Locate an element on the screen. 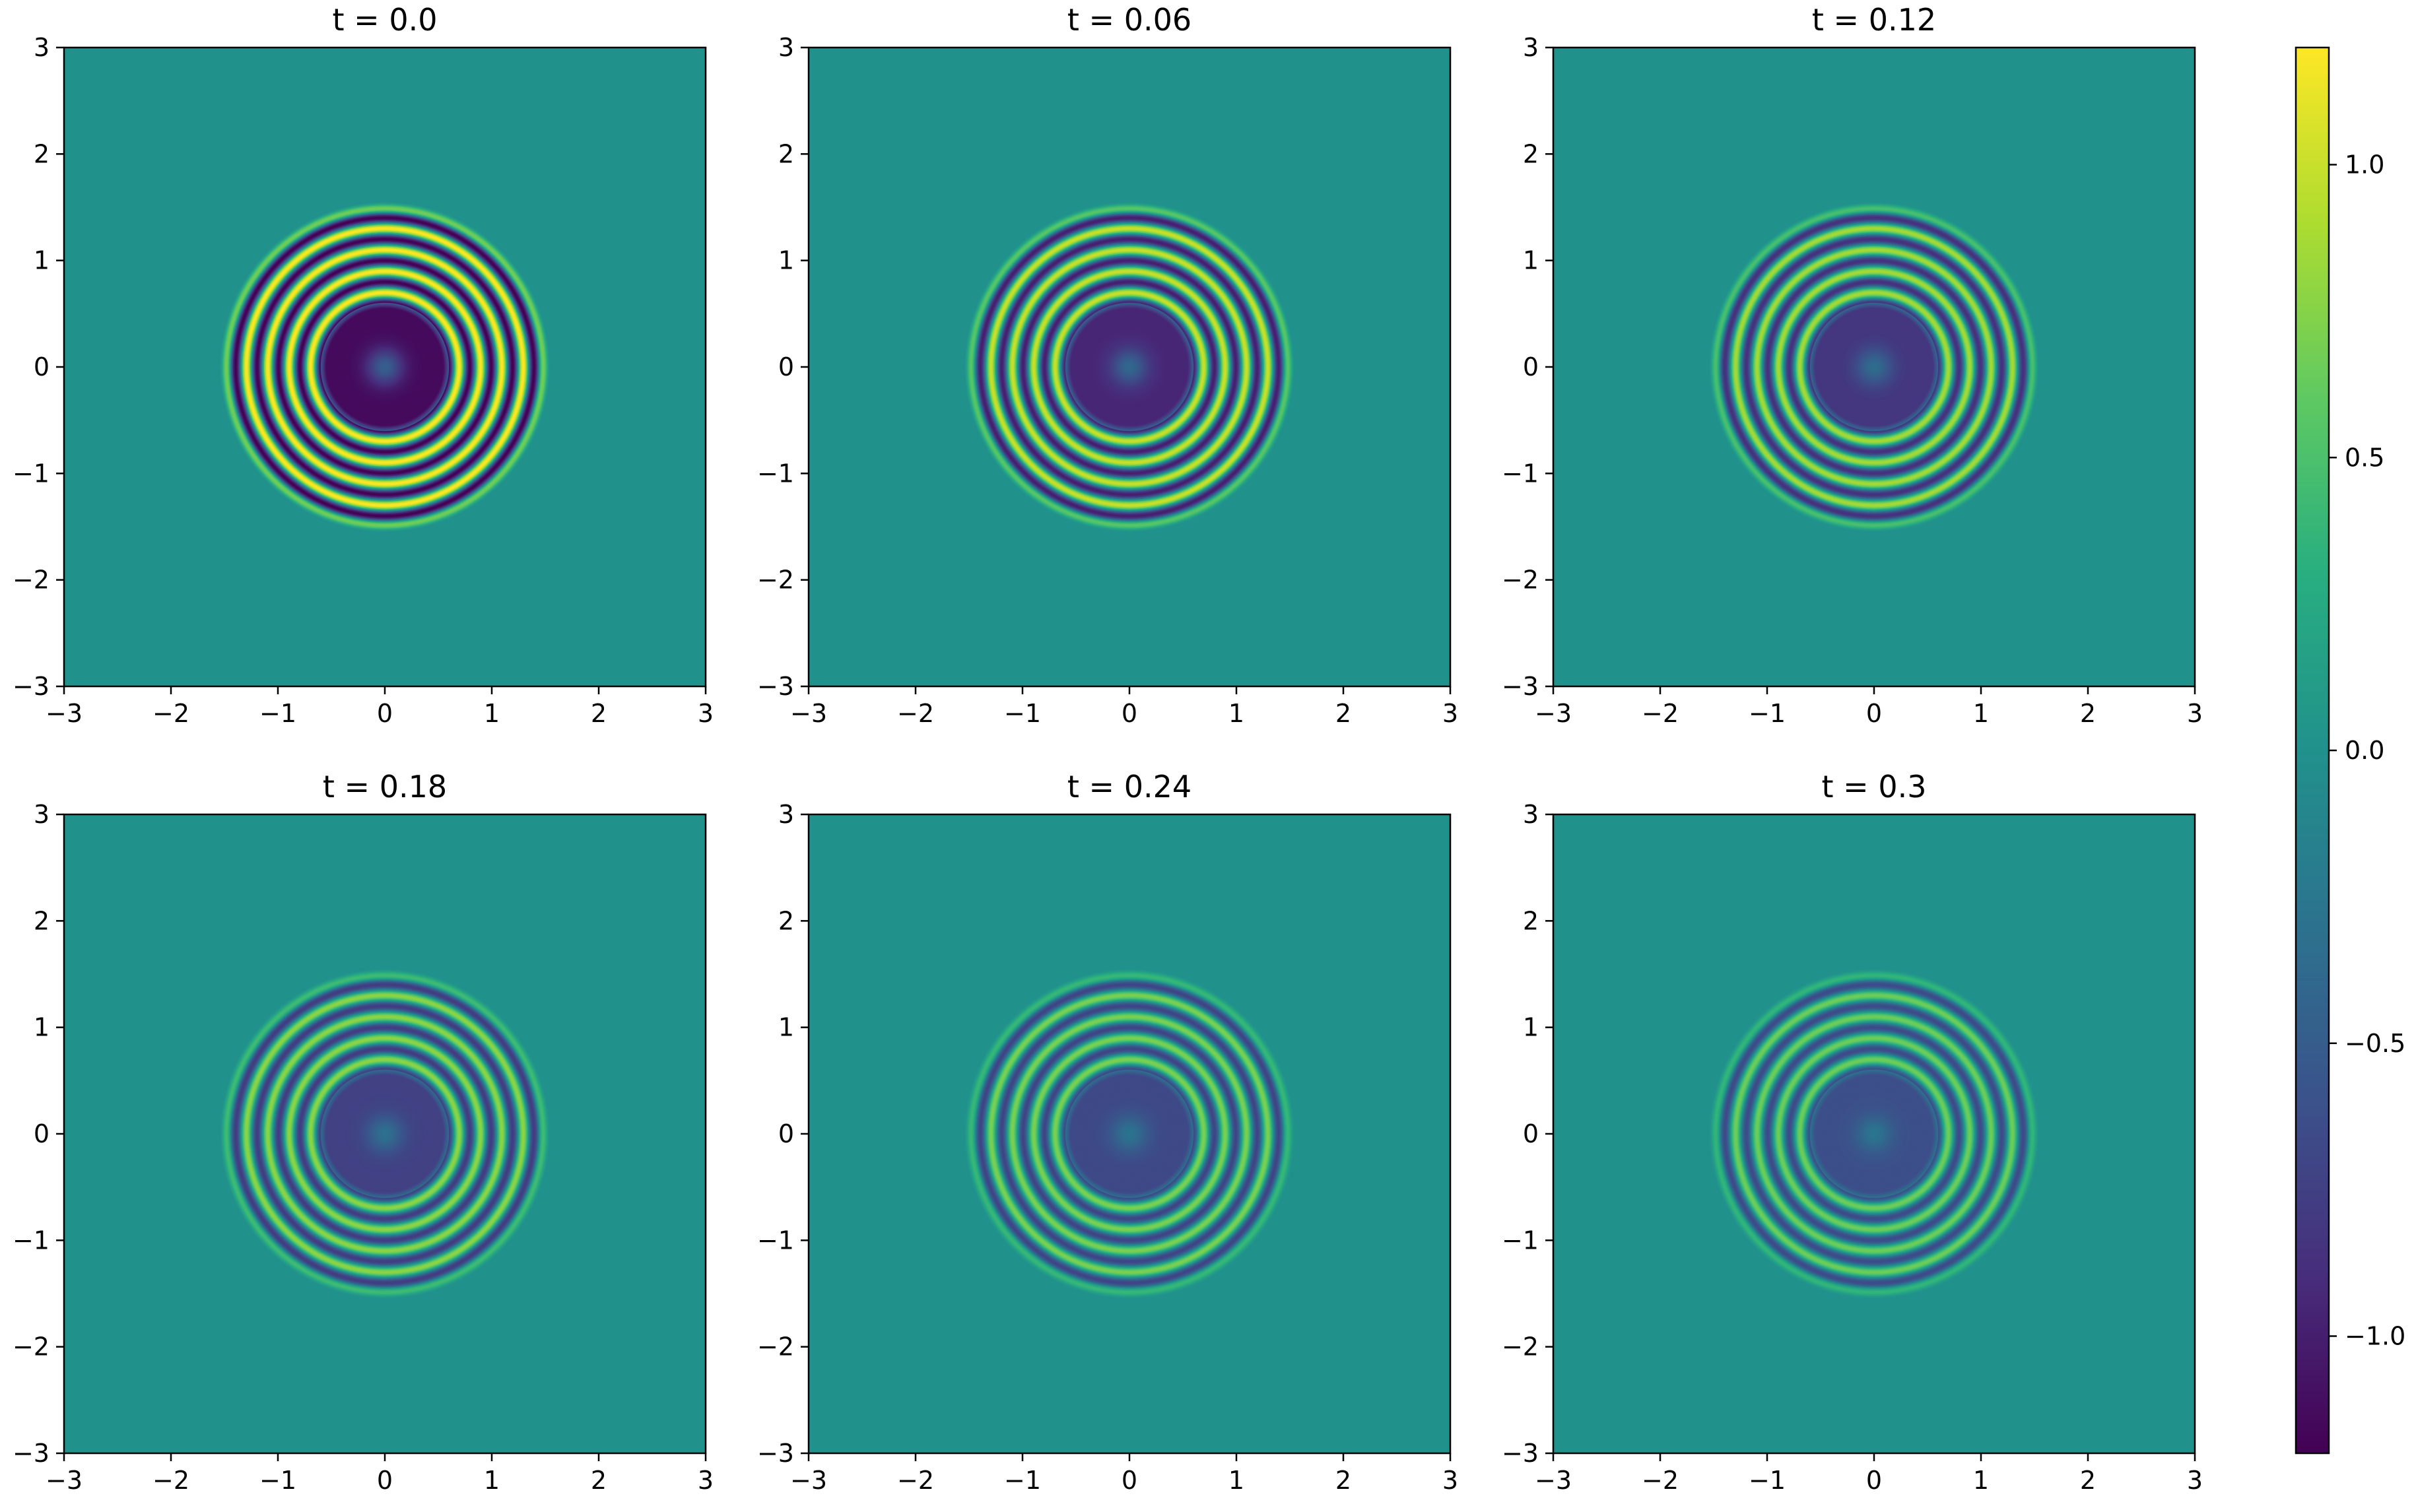 Image resolution: width=2416 pixels, height=1512 pixels. panel-1: t = 0.0 −3 −2 −1 0 1 2 3 −3 −2 −1 0 1 2 3 is located at coordinates (363, 365).